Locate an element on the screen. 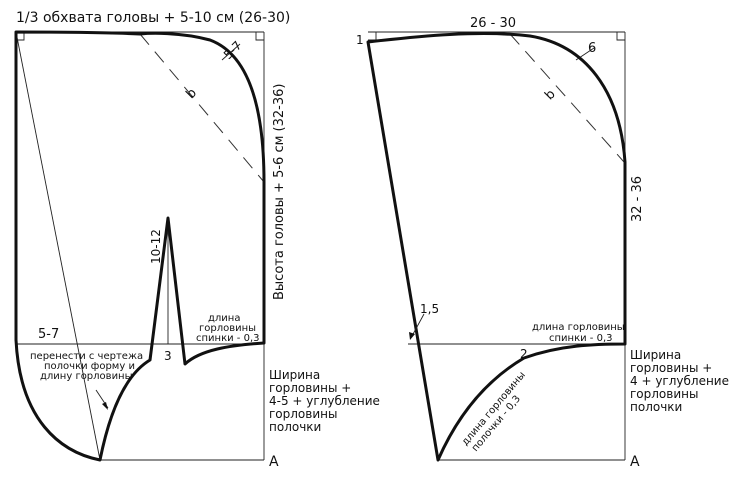 Image resolution: width=730 pixels, height=477 pixels. left-top-label: 1/3 обхвата головы + 5-10 см (26-30) is located at coordinates (153, 18).